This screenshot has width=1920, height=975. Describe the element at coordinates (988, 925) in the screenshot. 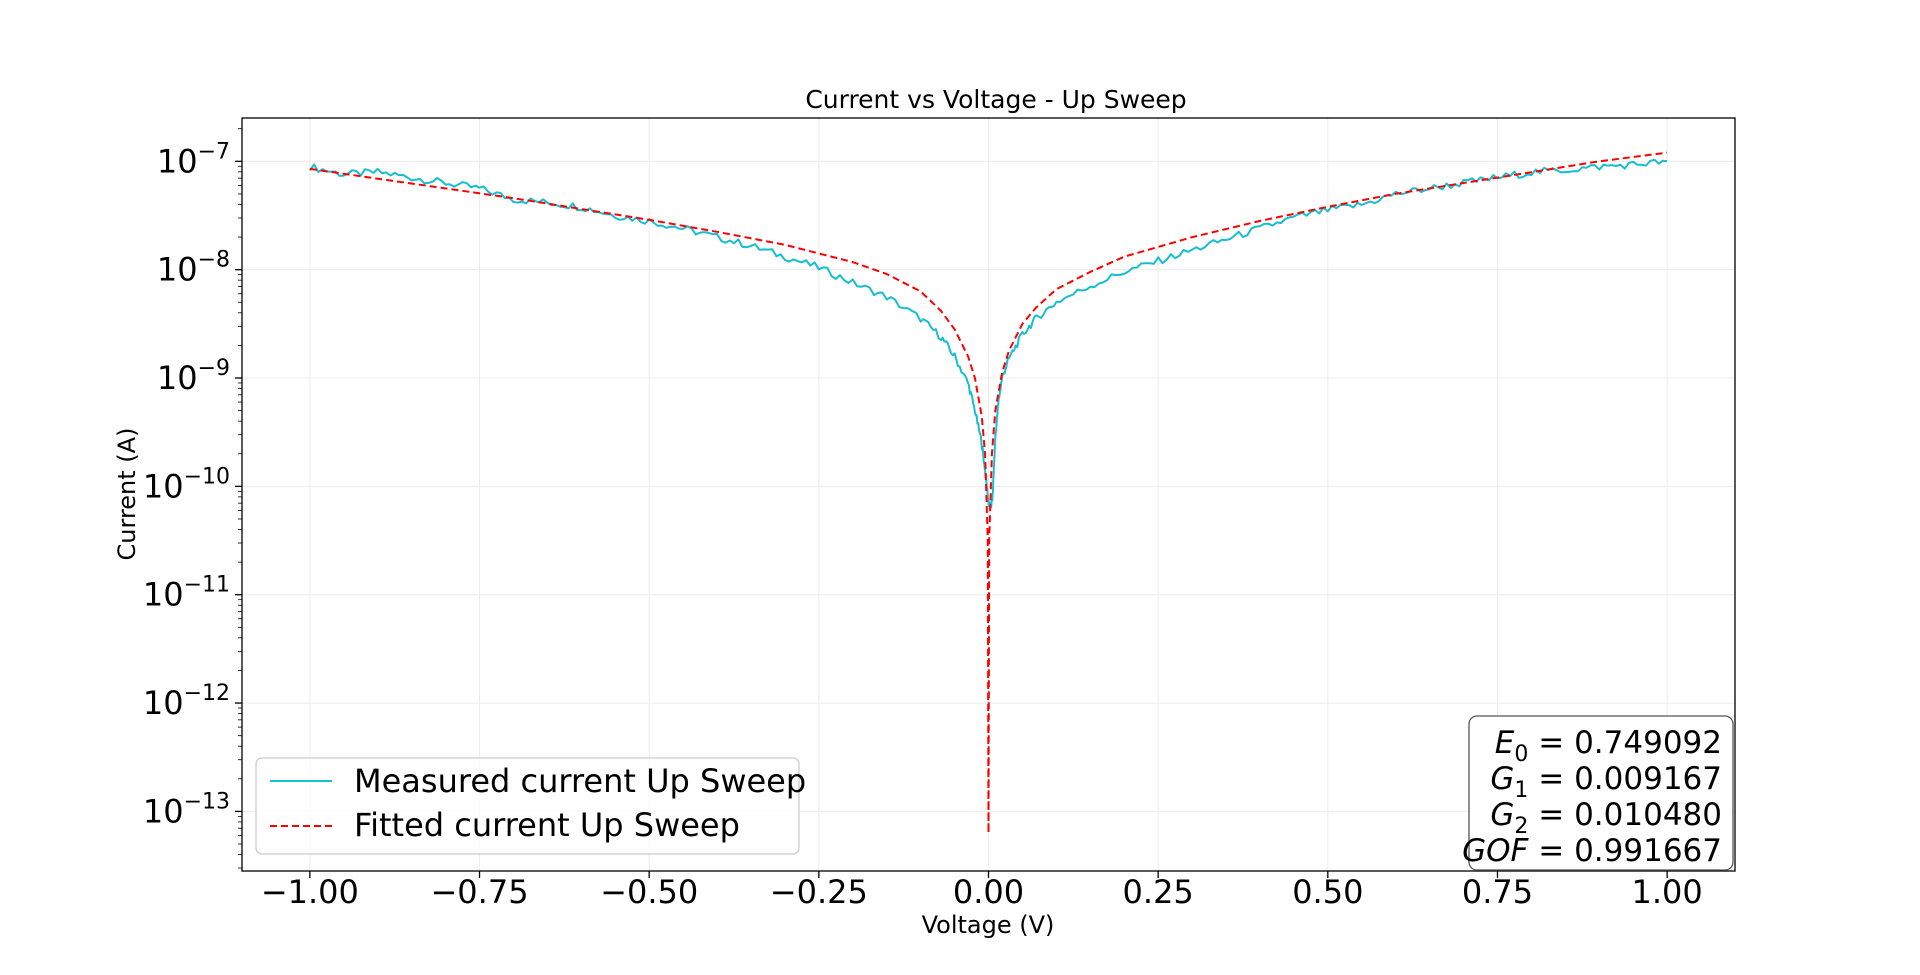

I see `x-axis-label: Voltage (V)` at that location.